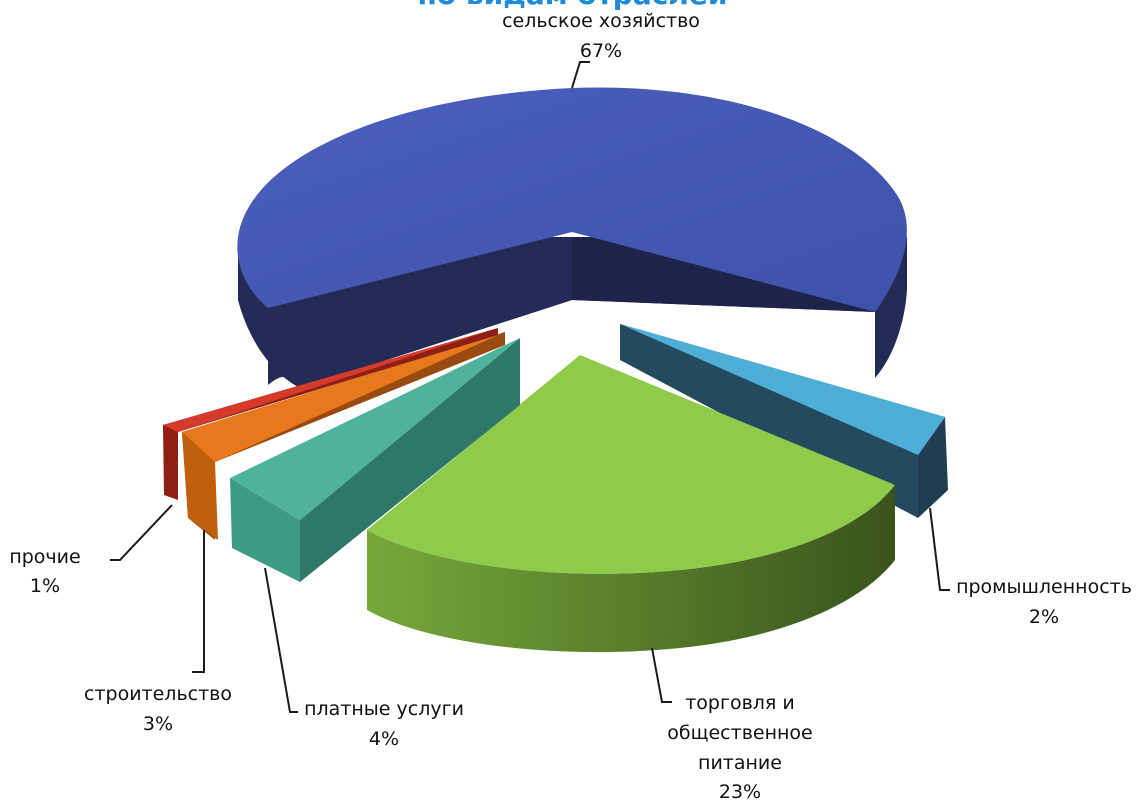  I want to click on slice-label-line-1: торговля и, so click(740, 703).